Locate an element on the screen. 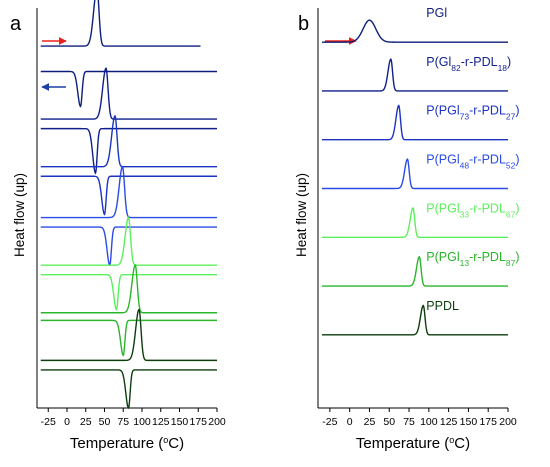 Image resolution: width=550 pixels, height=467 pixels. series-label: PGl is located at coordinates (436, 13).